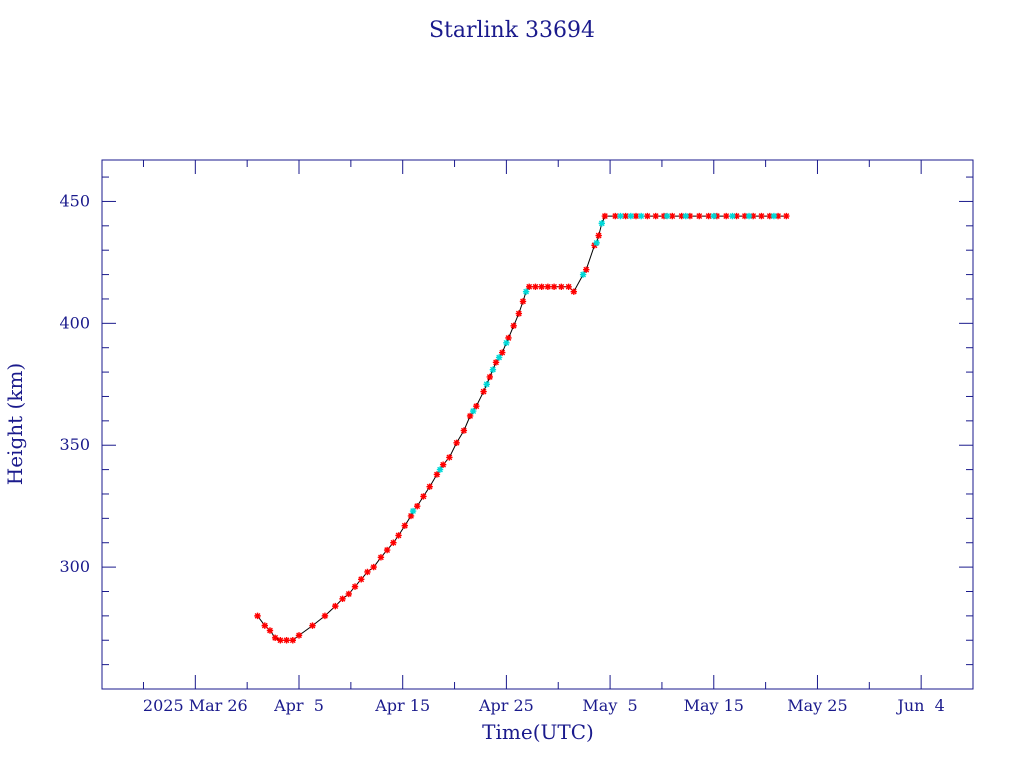 Image resolution: width=1024 pixels, height=768 pixels. Describe the element at coordinates (512, 30) in the screenshot. I see `chart-title: Starlink 33694` at that location.